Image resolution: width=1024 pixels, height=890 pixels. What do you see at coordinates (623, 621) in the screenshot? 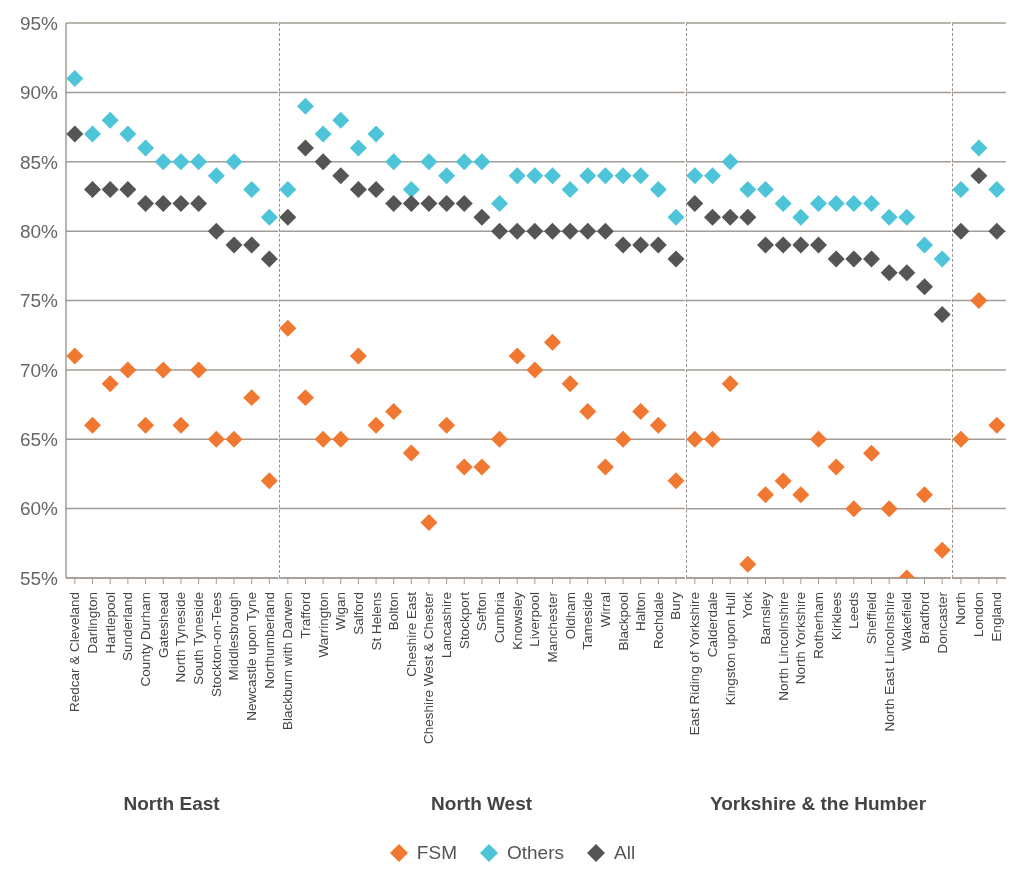
I see `x-tick-label: Blackpool` at bounding box center [623, 621].